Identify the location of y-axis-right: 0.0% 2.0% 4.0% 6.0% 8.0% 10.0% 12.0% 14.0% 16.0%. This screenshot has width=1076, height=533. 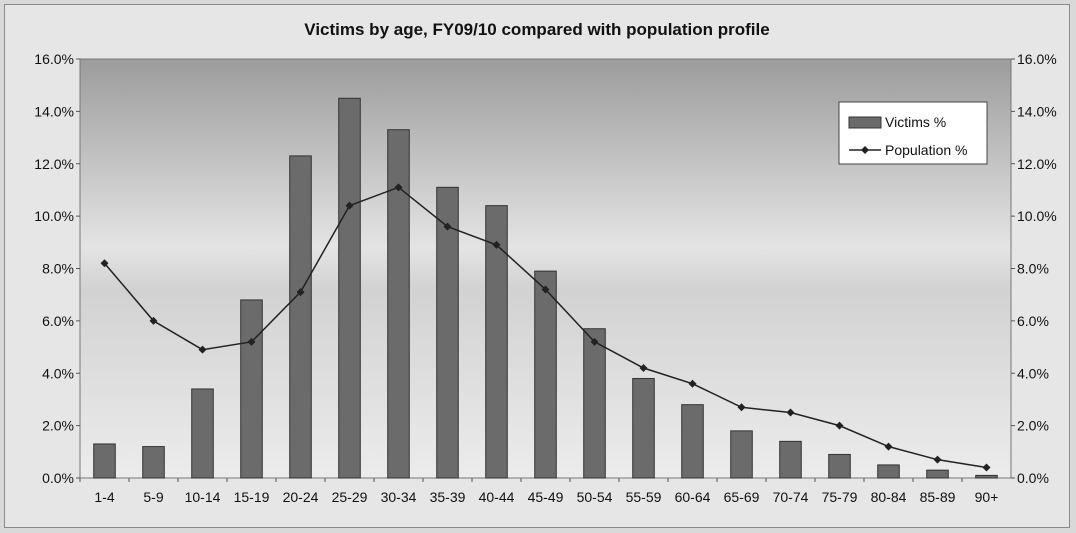
(1034, 268).